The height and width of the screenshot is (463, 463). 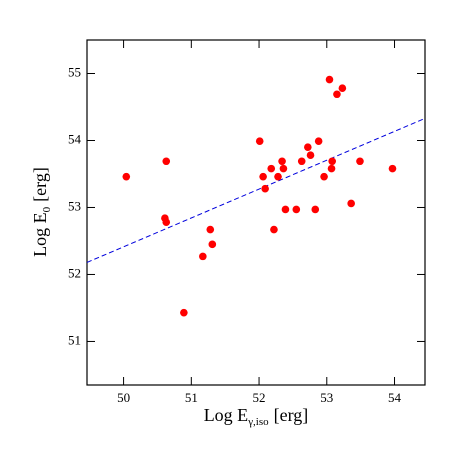 I want to click on x-tick-label: 53, so click(x=326, y=397).